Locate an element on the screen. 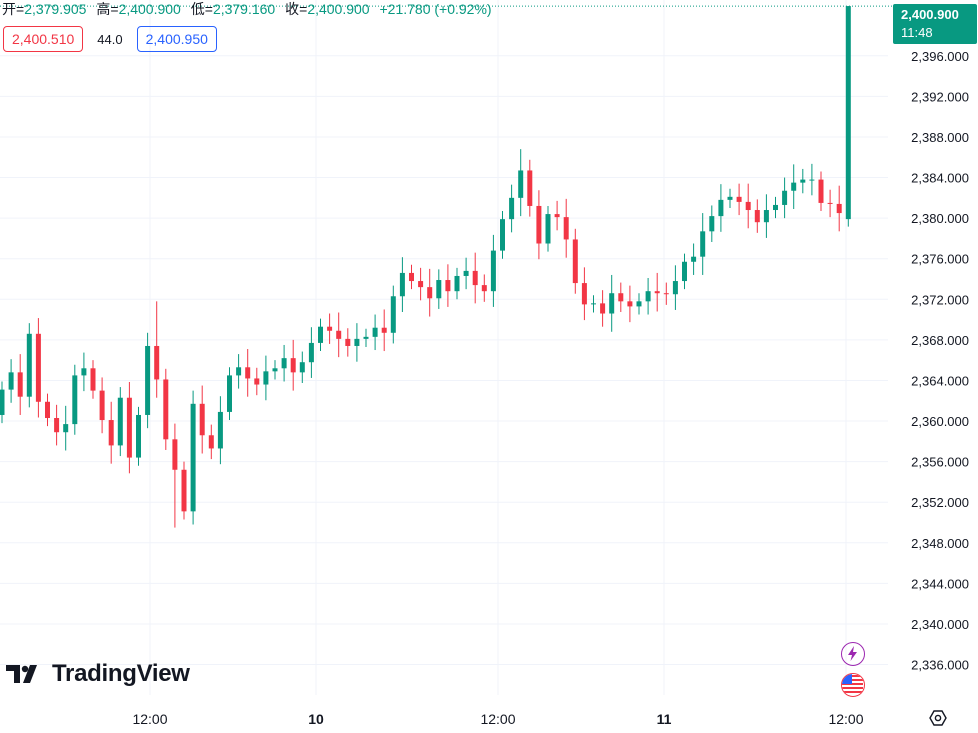  time-axis: 12:00 10 12:00 11 12:00 is located at coordinates (497, 719).